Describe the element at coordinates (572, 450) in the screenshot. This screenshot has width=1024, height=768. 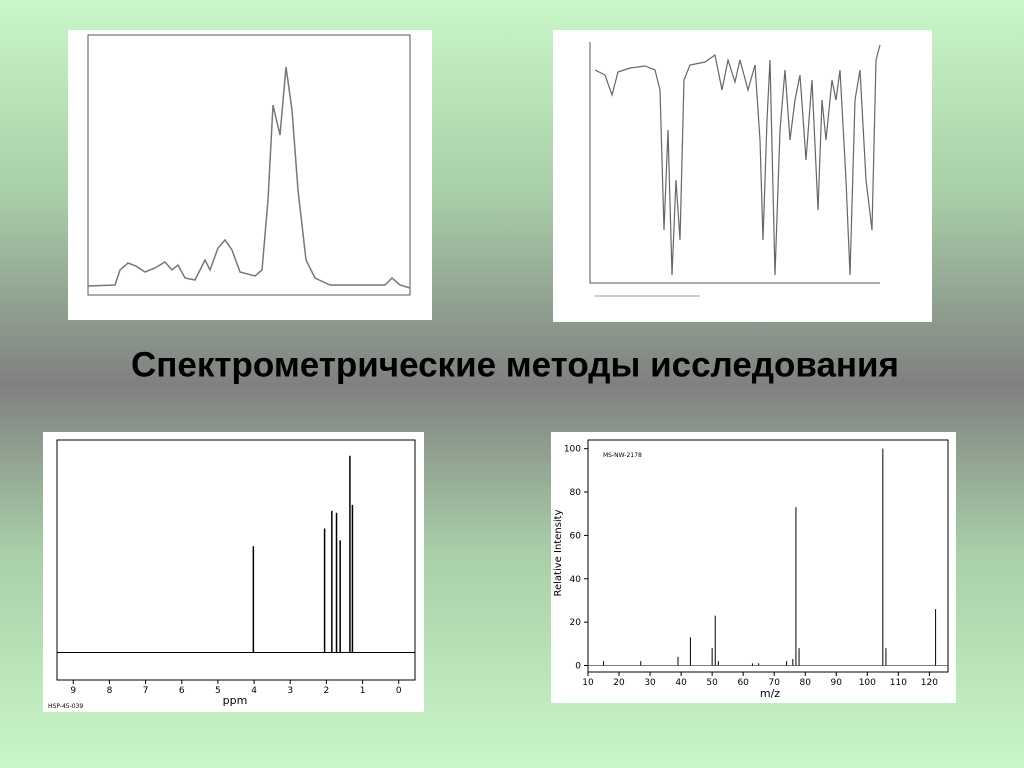
I see `ms-y-tick-label: 100` at that location.